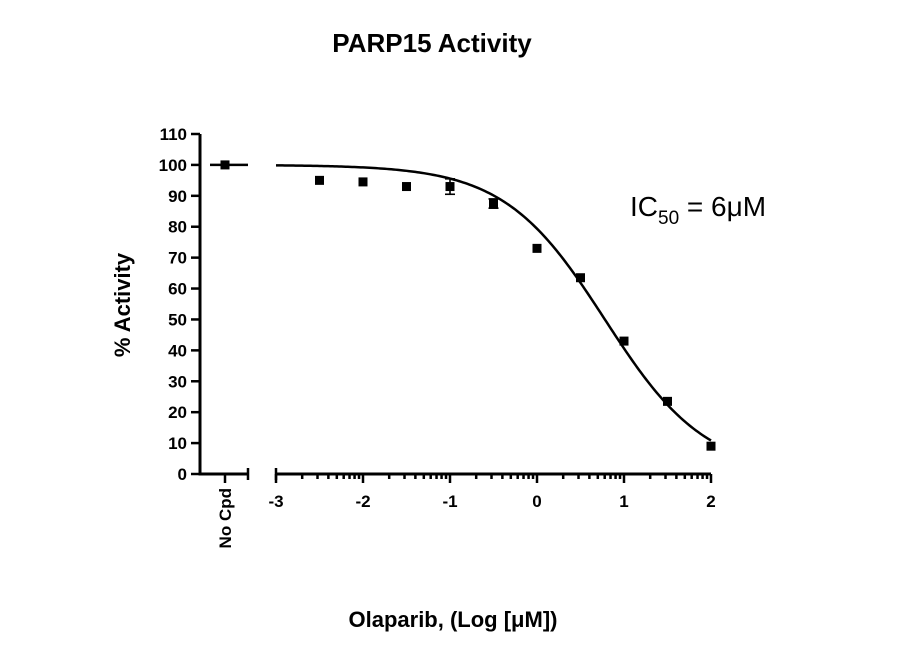  What do you see at coordinates (173, 165) in the screenshot?
I see `y-tick-label: 100` at bounding box center [173, 165].